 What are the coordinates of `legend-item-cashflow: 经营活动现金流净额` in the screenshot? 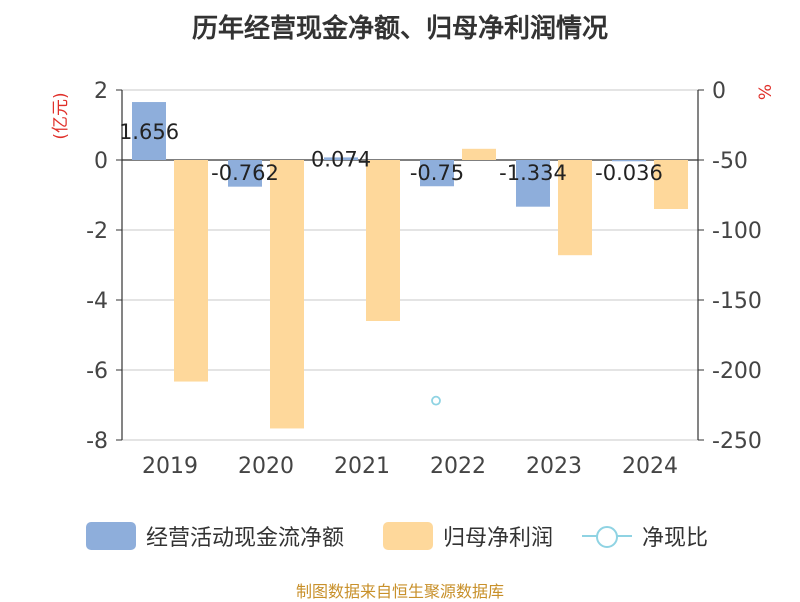 It's located at (215, 536).